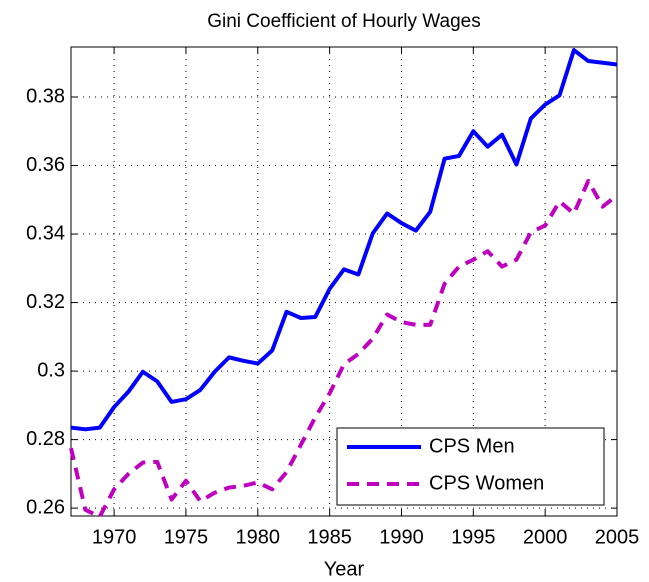  Describe the element at coordinates (51, 370) in the screenshot. I see `y-tick-label: 0.3` at that location.